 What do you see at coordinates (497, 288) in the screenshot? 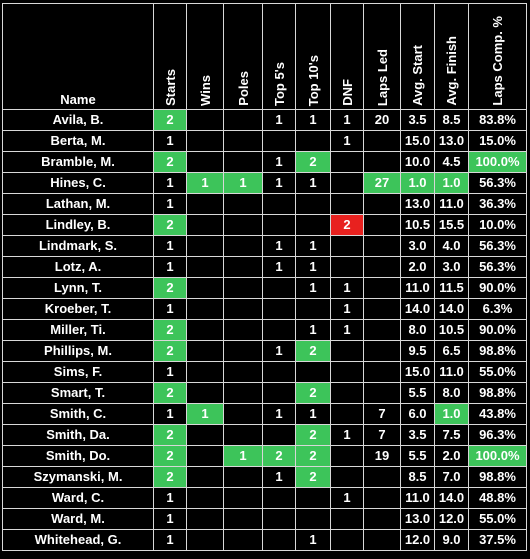
I see `cell-laps-comp: 90.0%` at bounding box center [497, 288].